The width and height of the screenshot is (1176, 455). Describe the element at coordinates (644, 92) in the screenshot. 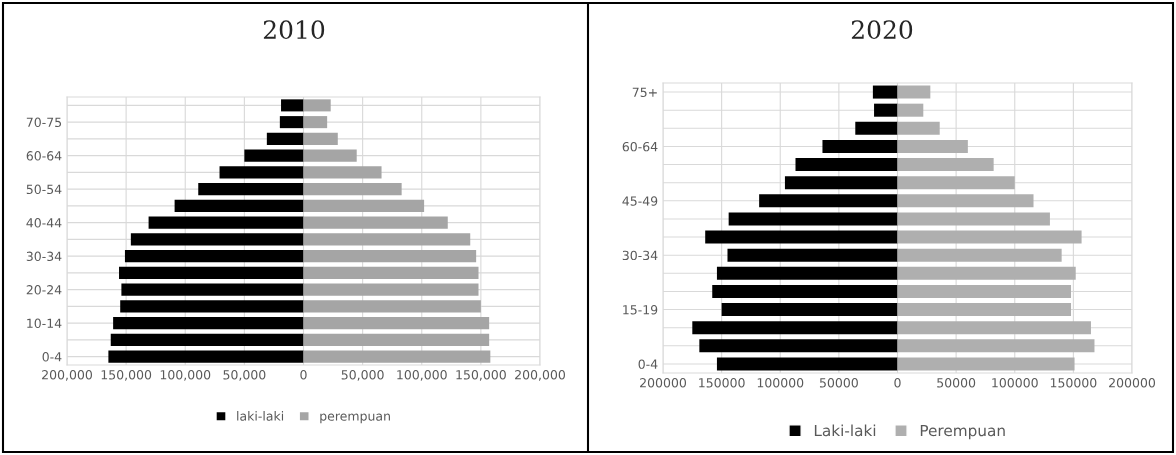

I see `y-tick-label: 75+` at that location.